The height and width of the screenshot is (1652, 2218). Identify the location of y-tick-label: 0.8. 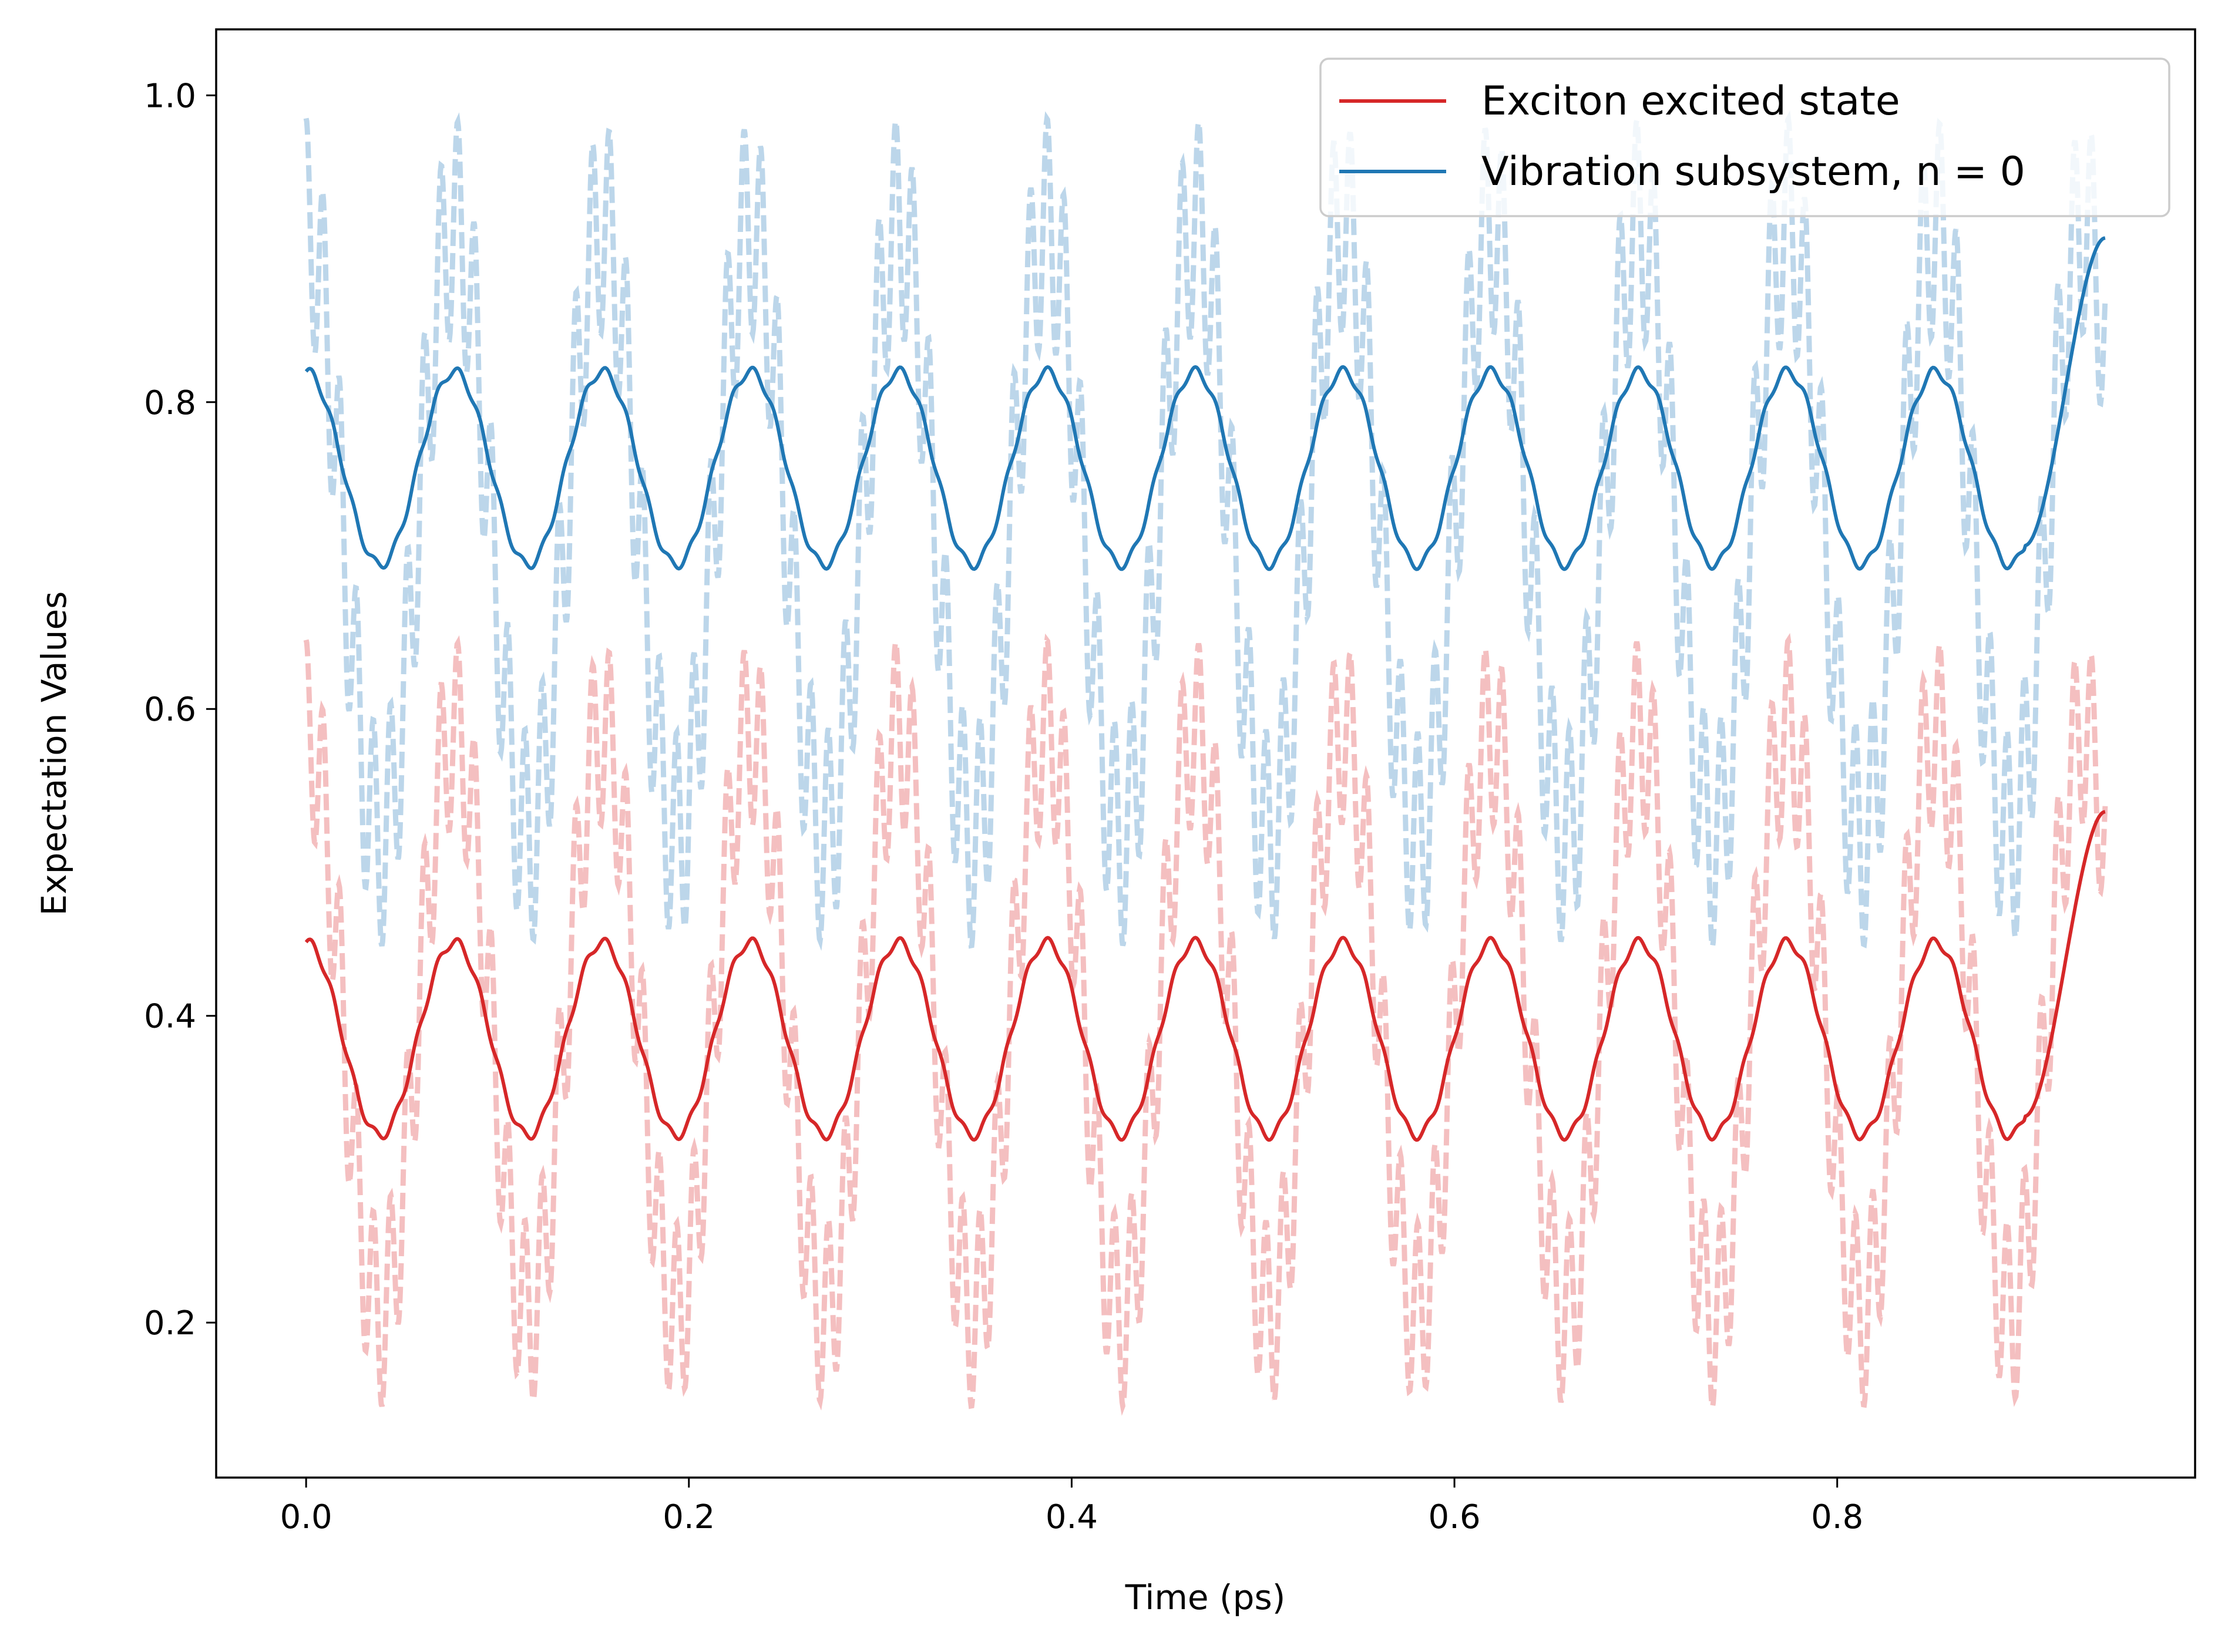
(170, 403).